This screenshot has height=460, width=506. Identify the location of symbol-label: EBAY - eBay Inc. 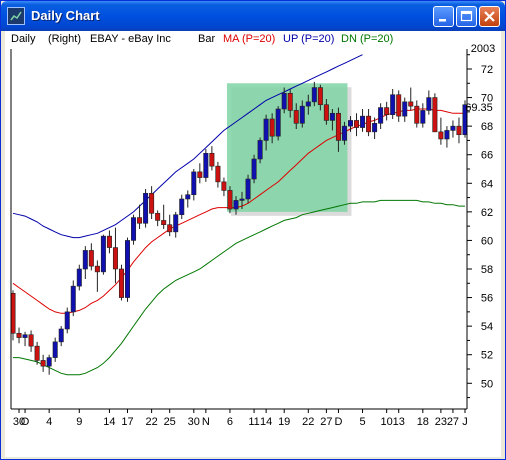
(130, 39).